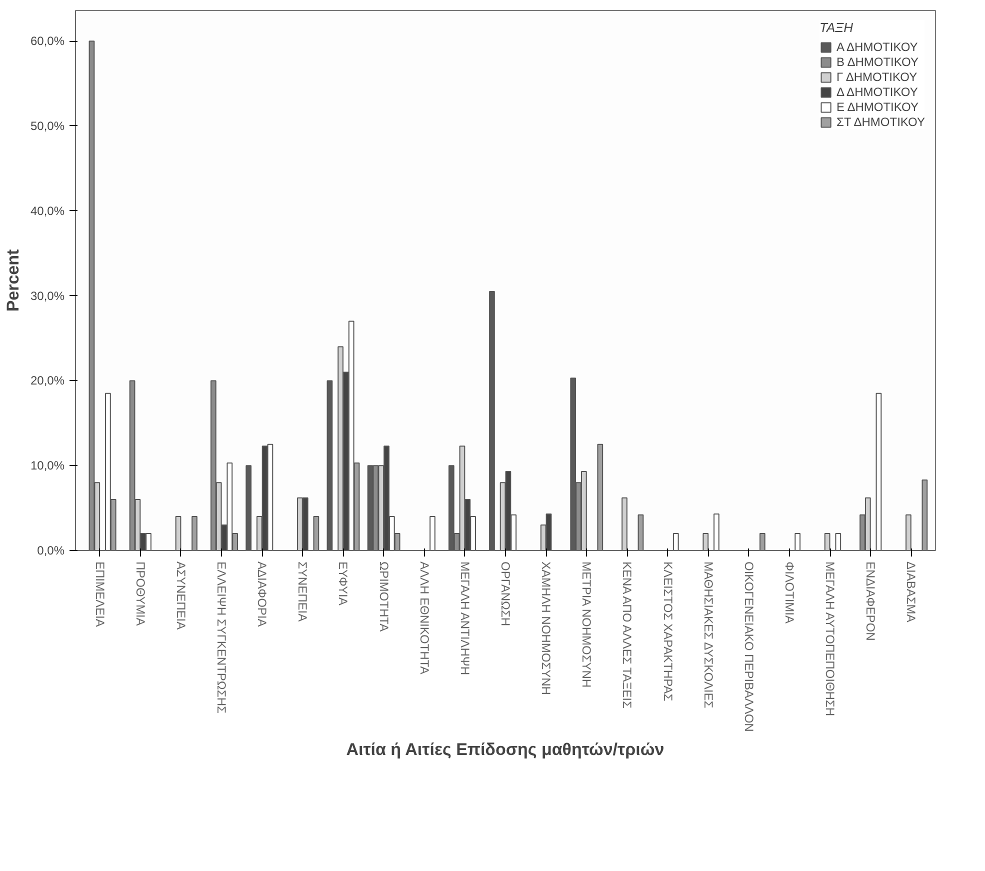 This screenshot has height=871, width=985. What do you see at coordinates (181, 596) in the screenshot?
I see `x-tick-label: ΑΣΥΝΕΠΕΙΑ` at bounding box center [181, 596].